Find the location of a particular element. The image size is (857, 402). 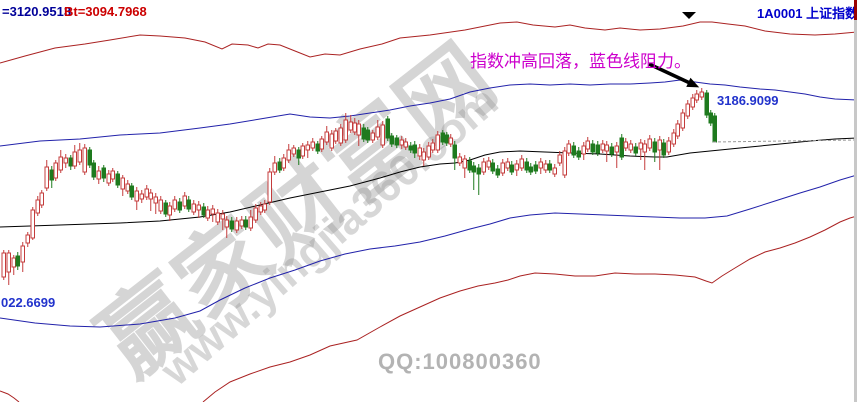

indicator-value-main: =3120.9513 is located at coordinates (37, 11).